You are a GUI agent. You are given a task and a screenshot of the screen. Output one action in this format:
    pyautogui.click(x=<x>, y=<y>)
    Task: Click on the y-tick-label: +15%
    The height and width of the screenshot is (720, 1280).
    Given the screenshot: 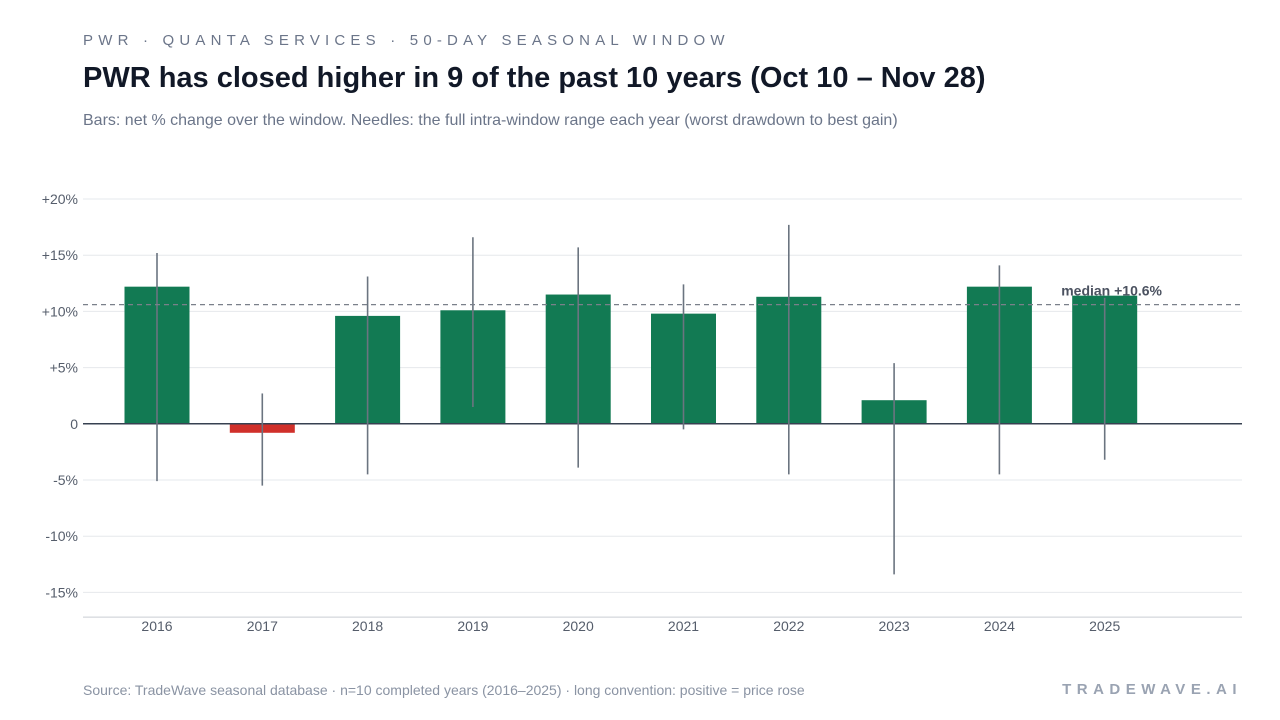 What is the action you would take?
    pyautogui.click(x=60, y=255)
    